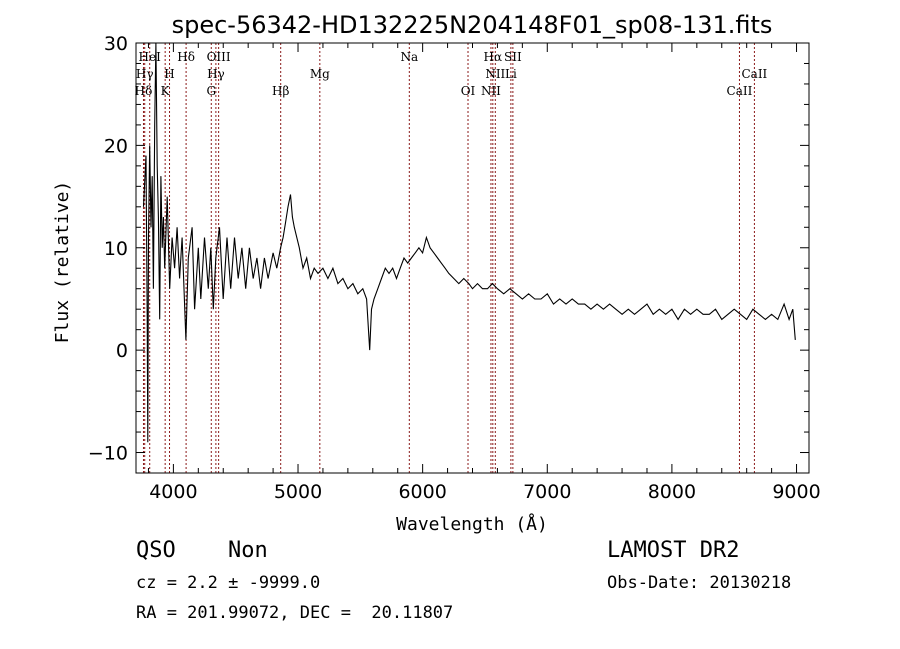  What do you see at coordinates (513, 57) in the screenshot?
I see `spectral-line-label: SII` at bounding box center [513, 57].